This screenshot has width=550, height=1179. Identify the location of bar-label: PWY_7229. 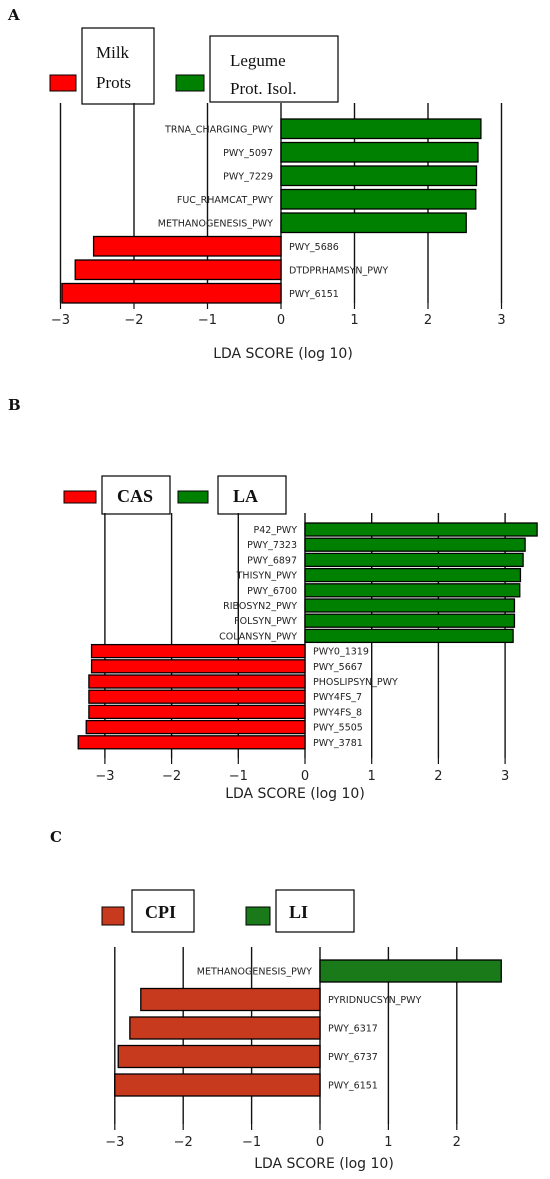
(248, 176).